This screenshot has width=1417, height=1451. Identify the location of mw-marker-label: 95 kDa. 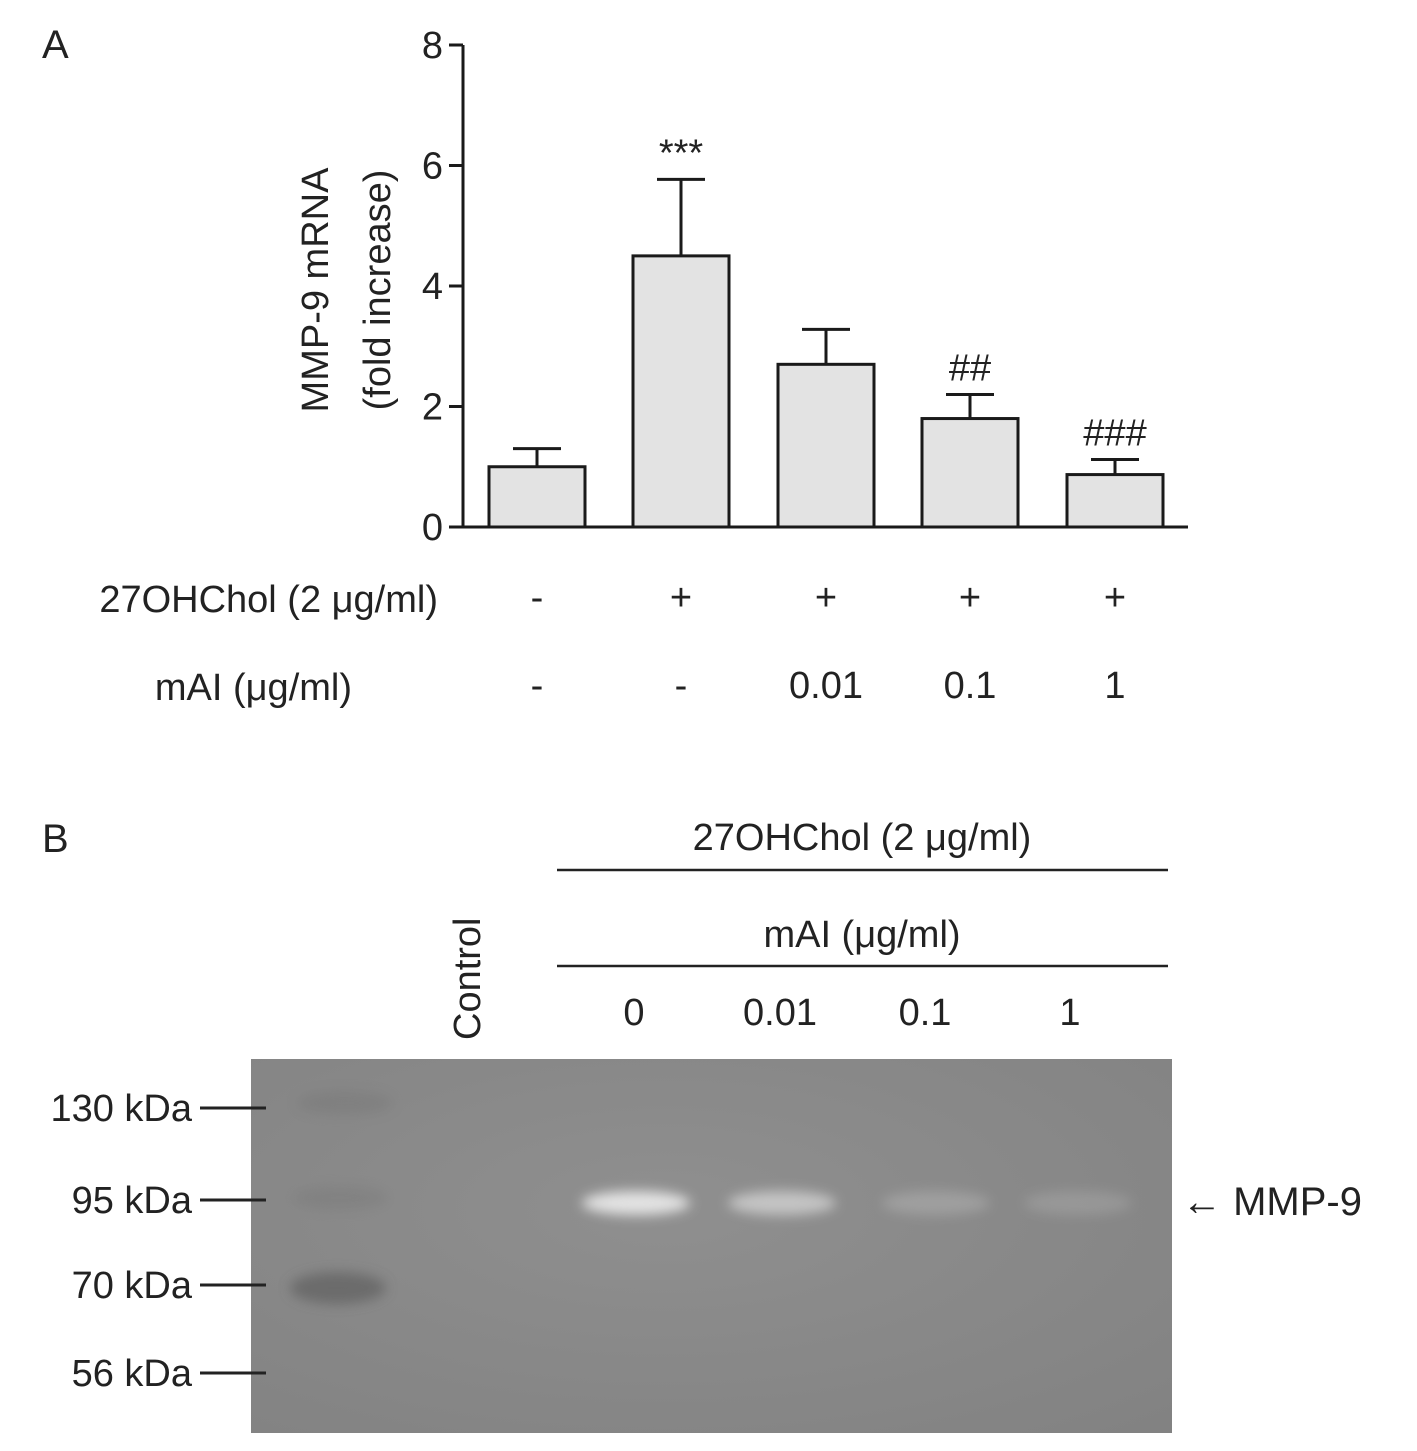
(132, 1201).